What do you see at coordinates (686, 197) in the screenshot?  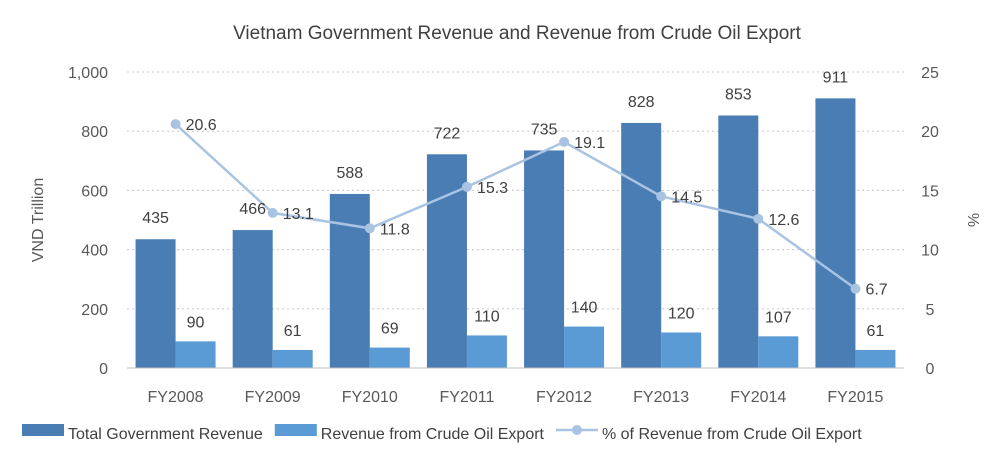 I see `data-label-percent: 14.5` at bounding box center [686, 197].